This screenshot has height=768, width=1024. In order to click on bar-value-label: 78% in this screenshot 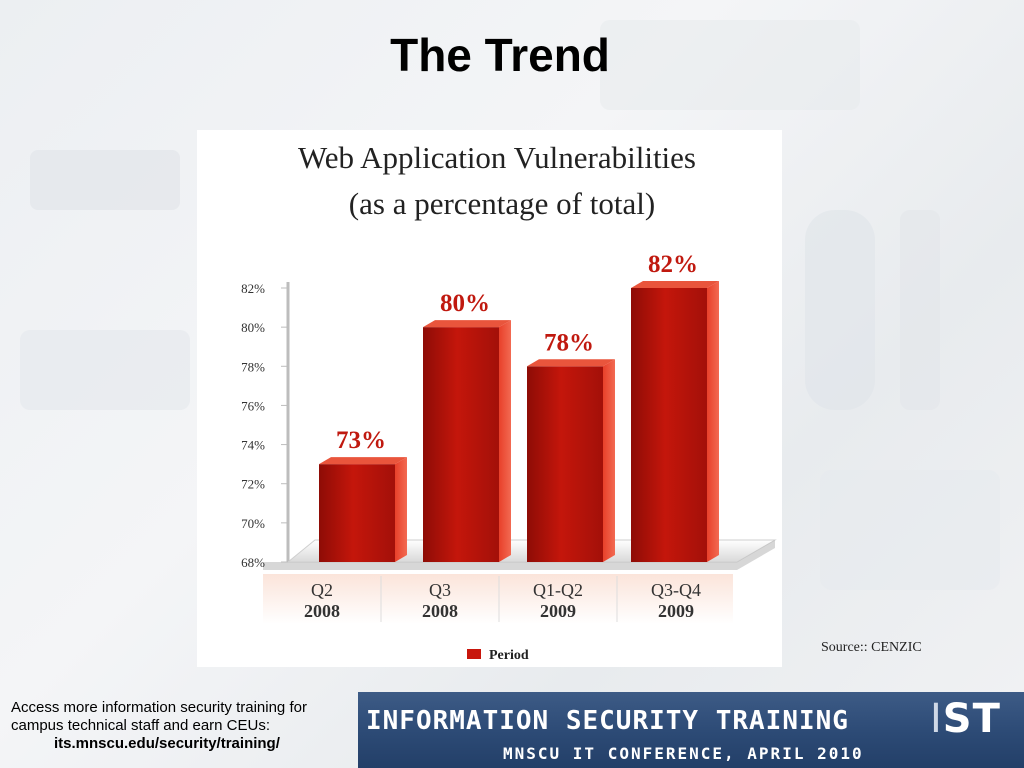, I will do `click(569, 342)`.